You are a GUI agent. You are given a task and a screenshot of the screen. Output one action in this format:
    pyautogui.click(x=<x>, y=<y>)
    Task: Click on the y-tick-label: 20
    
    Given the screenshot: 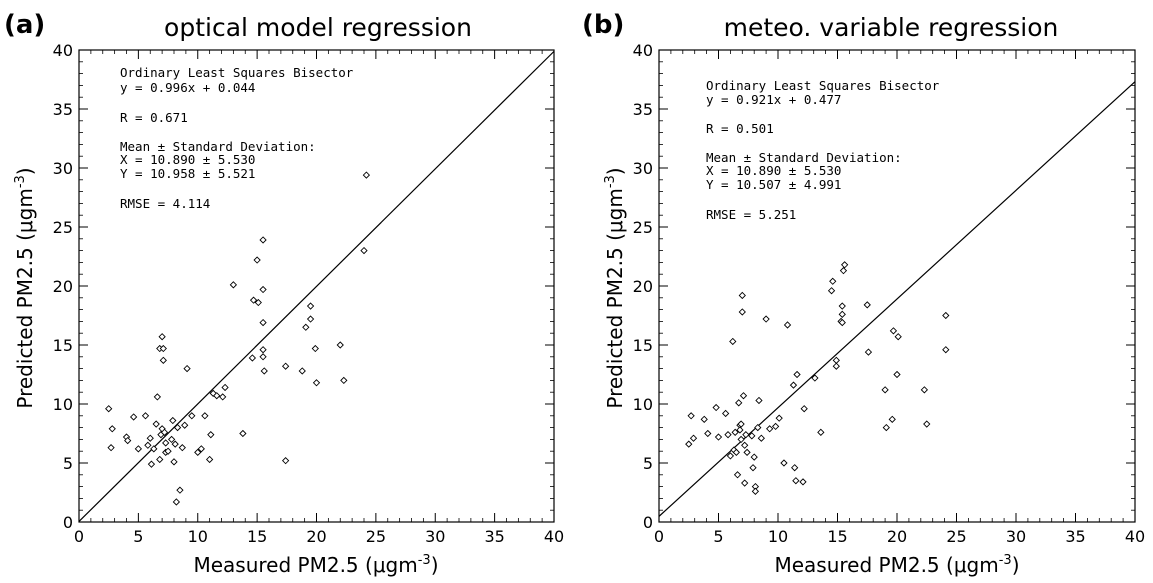 What is the action you would take?
    pyautogui.click(x=63, y=286)
    